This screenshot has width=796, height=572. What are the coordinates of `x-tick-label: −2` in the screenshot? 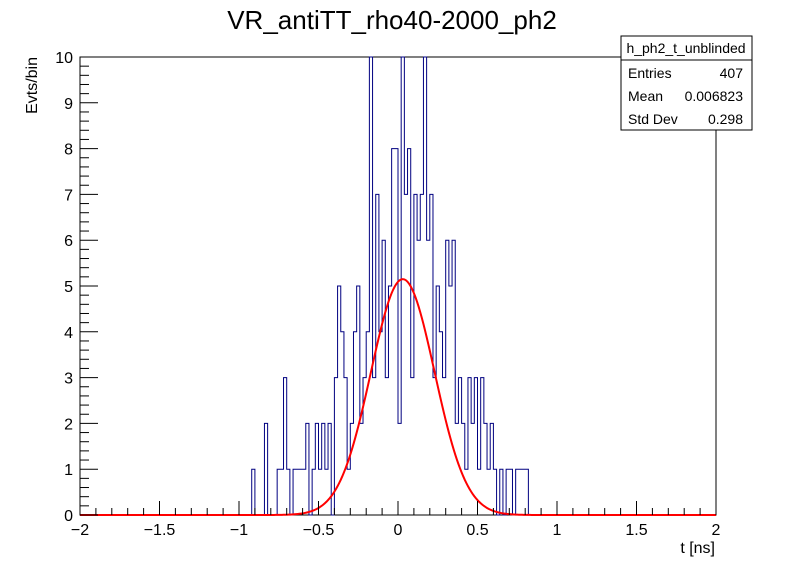 It's located at (80, 530).